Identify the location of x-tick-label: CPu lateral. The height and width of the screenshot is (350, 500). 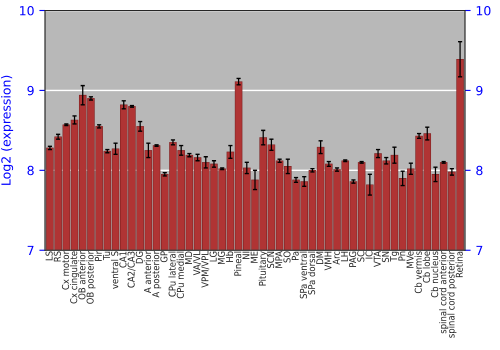
(172, 274).